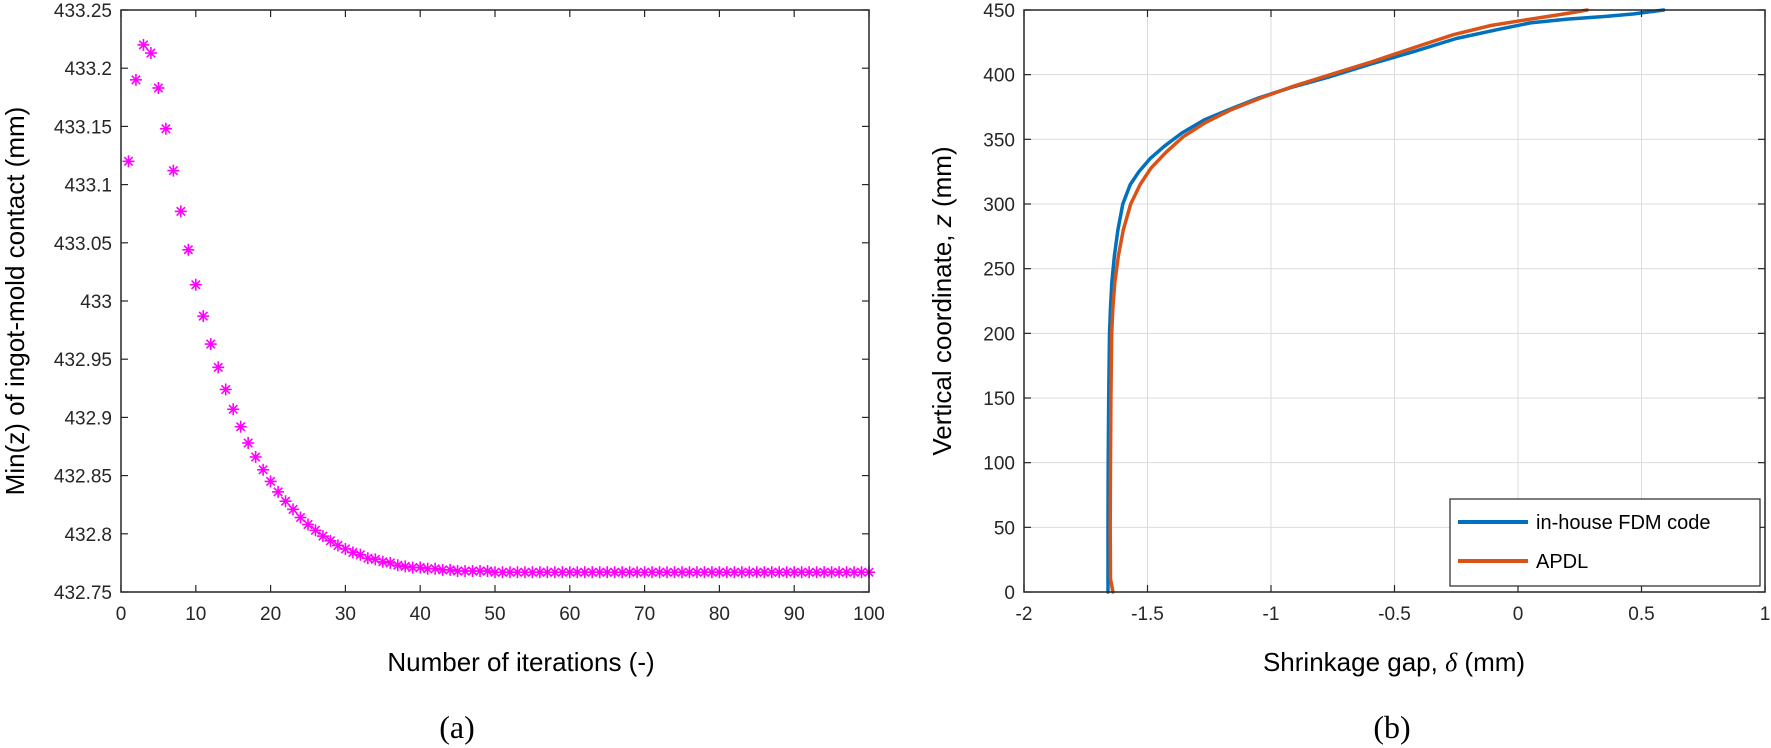 The image size is (1771, 748). I want to click on chart-a-x-axis-label: Number of iterations (-), so click(520, 662).